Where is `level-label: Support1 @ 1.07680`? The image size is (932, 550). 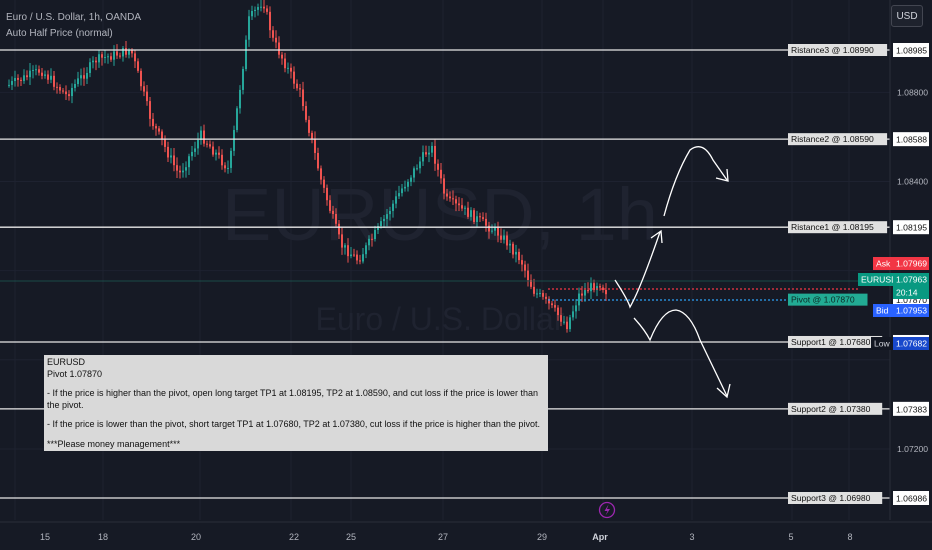
level-label: Support1 @ 1.07680 is located at coordinates (835, 341).